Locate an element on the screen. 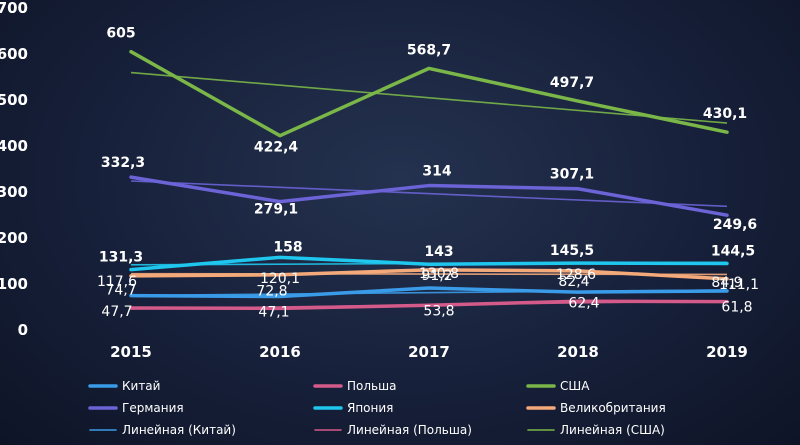 The height and width of the screenshot is (445, 800). x-tick-label: 2016 is located at coordinates (280, 352).